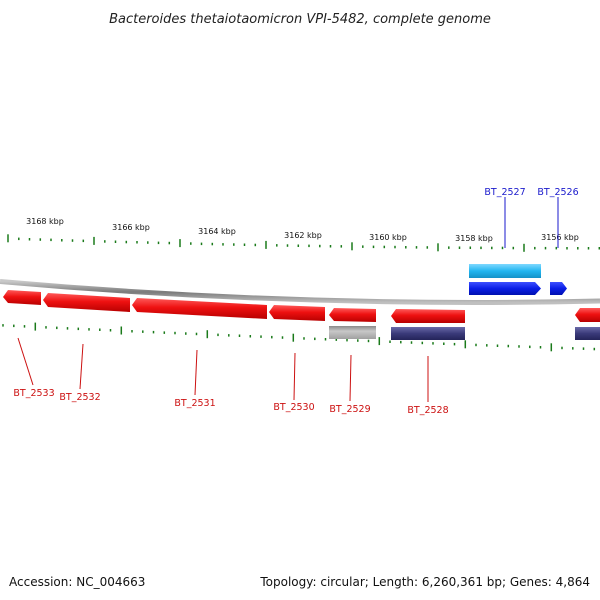 Image resolution: width=600 pixels, height=600 pixels. I want to click on gene-label-bt-2532: BT_2532, so click(79, 397).